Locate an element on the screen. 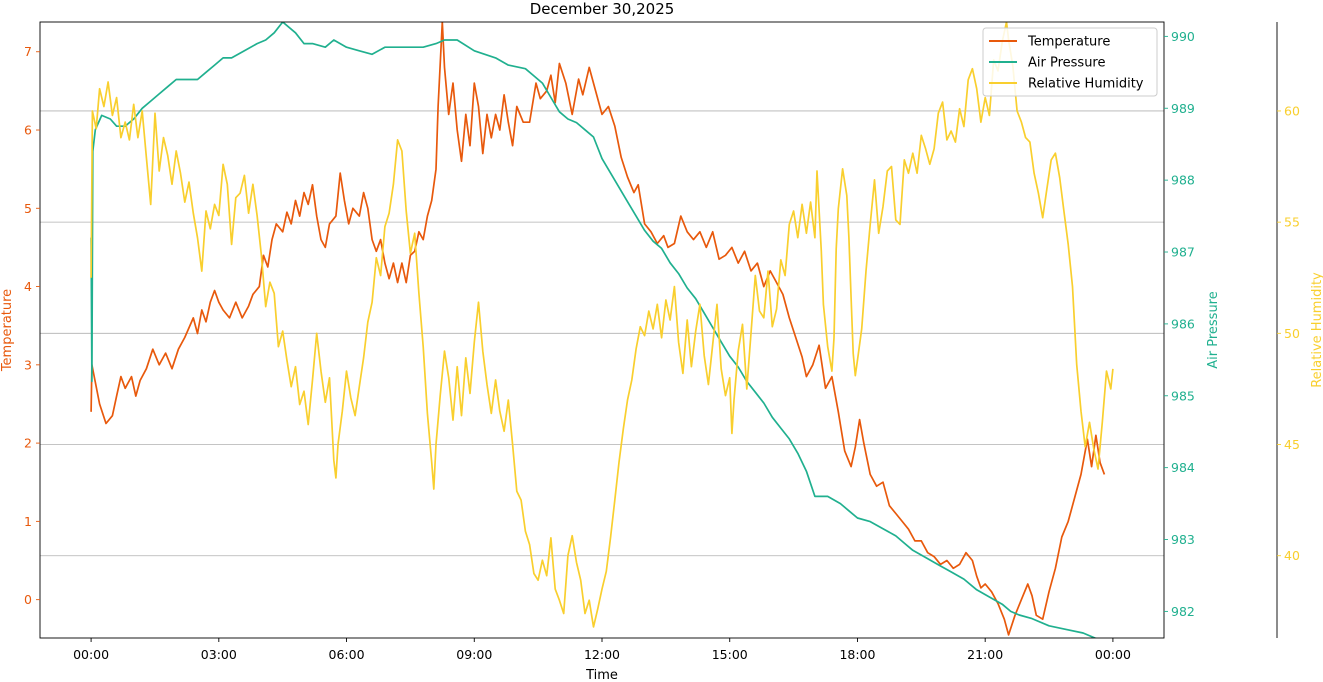 This screenshot has width=1323, height=682. pressure-tick-label: 988 is located at coordinates (1183, 180).